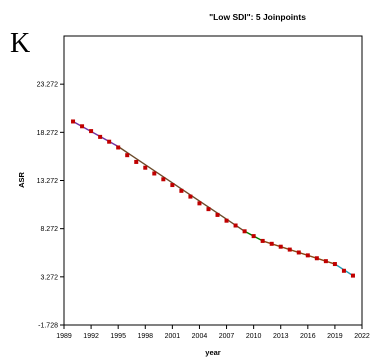 The image size is (379, 360). Describe the element at coordinates (173, 336) in the screenshot. I see `x-tick-label: 2001` at that location.